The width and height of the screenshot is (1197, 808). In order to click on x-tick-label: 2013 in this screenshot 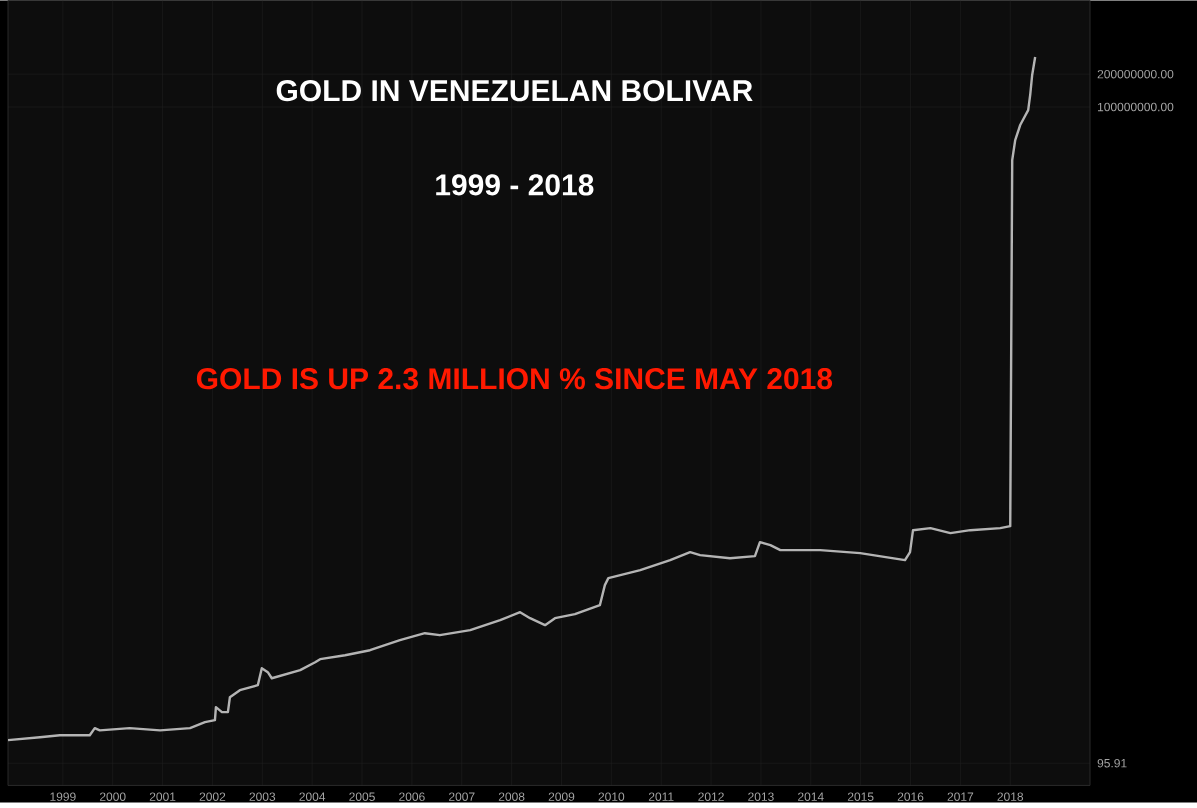, I will do `click(761, 797)`.